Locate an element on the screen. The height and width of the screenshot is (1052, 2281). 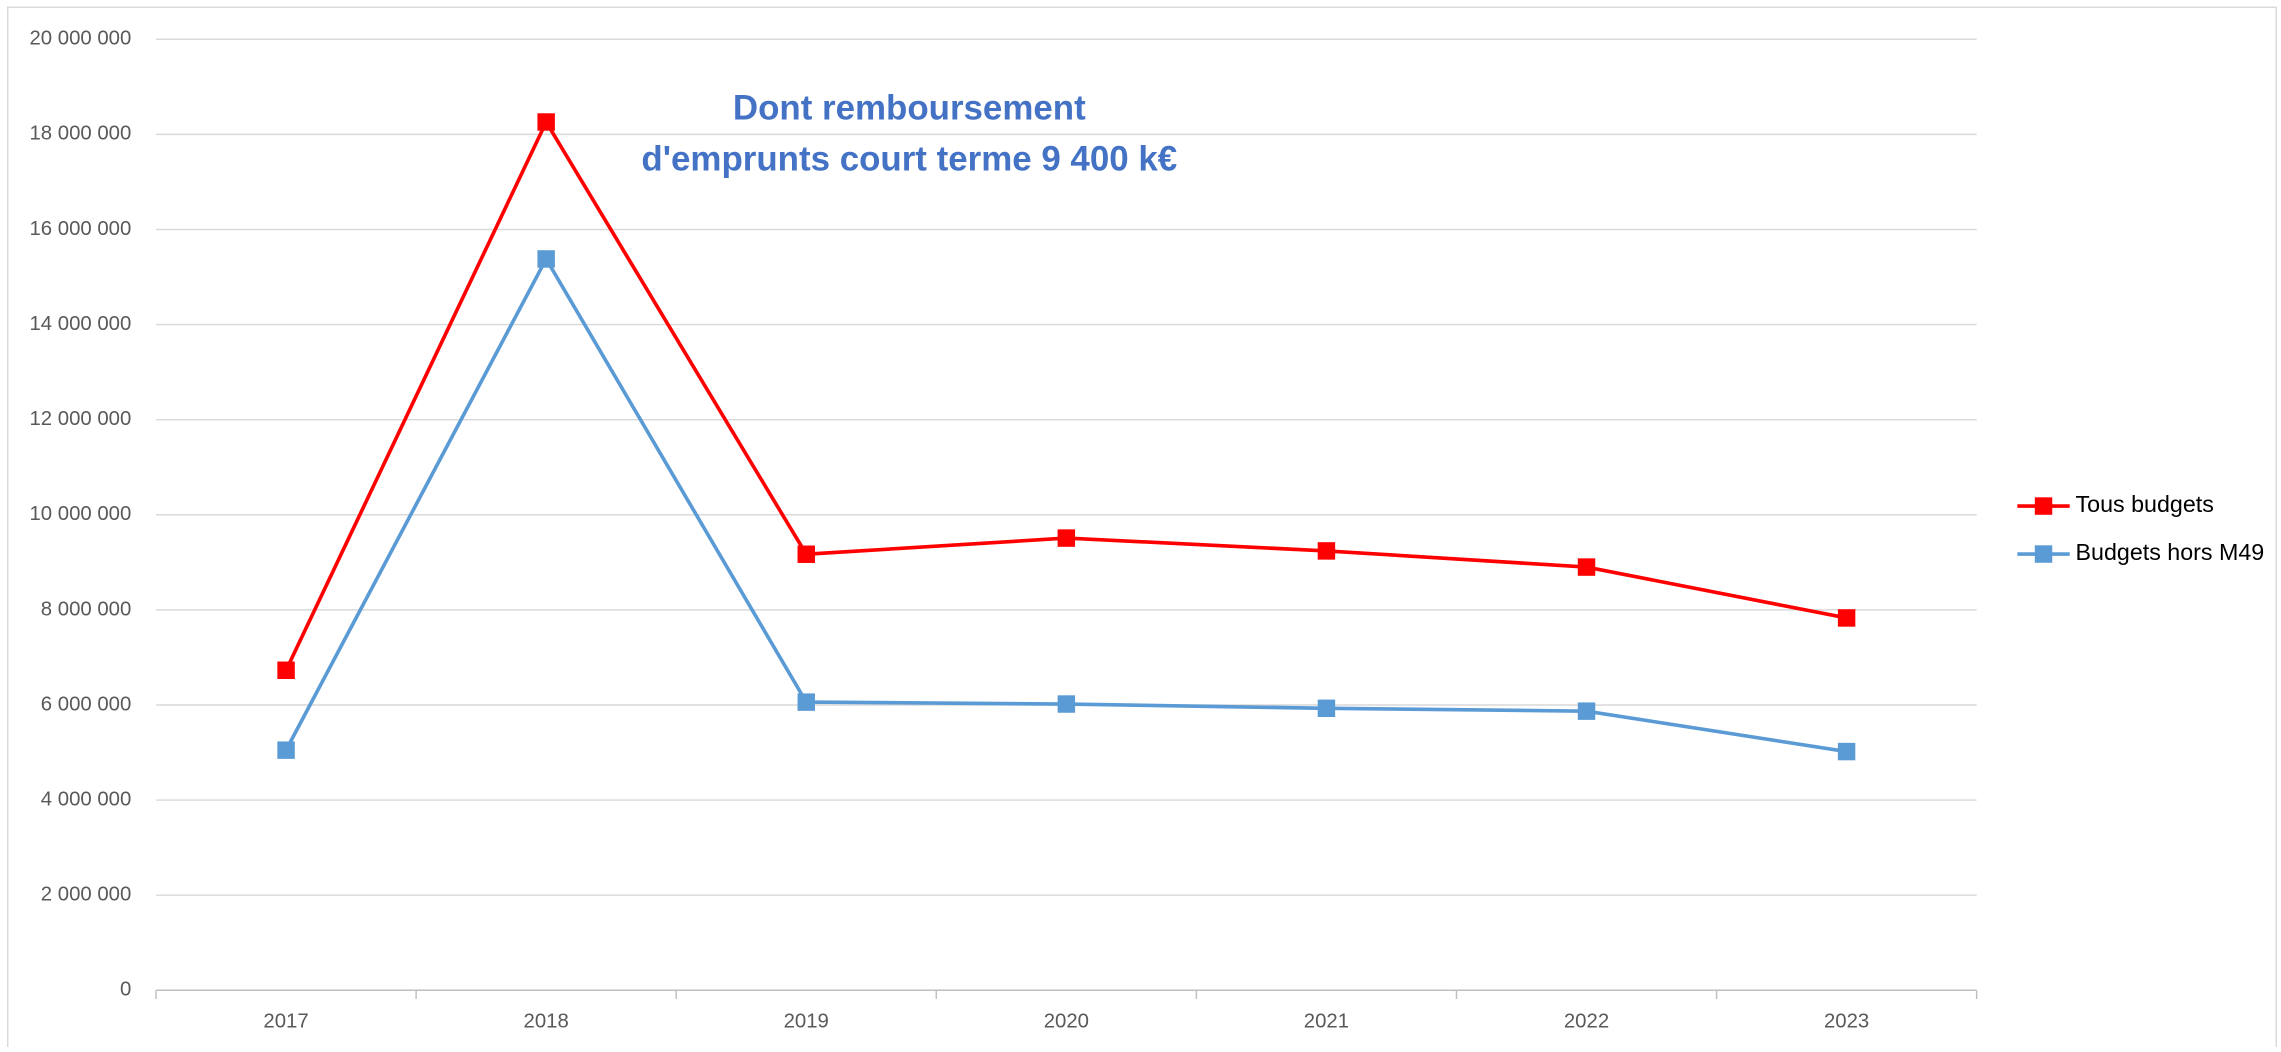
y-tick-label: 10 000 000 is located at coordinates (80, 514).